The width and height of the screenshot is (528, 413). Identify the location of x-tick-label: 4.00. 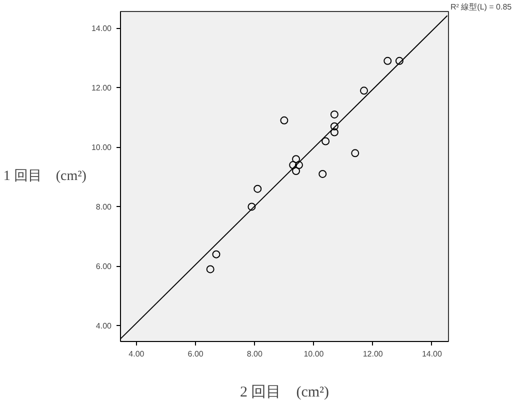
(136, 354).